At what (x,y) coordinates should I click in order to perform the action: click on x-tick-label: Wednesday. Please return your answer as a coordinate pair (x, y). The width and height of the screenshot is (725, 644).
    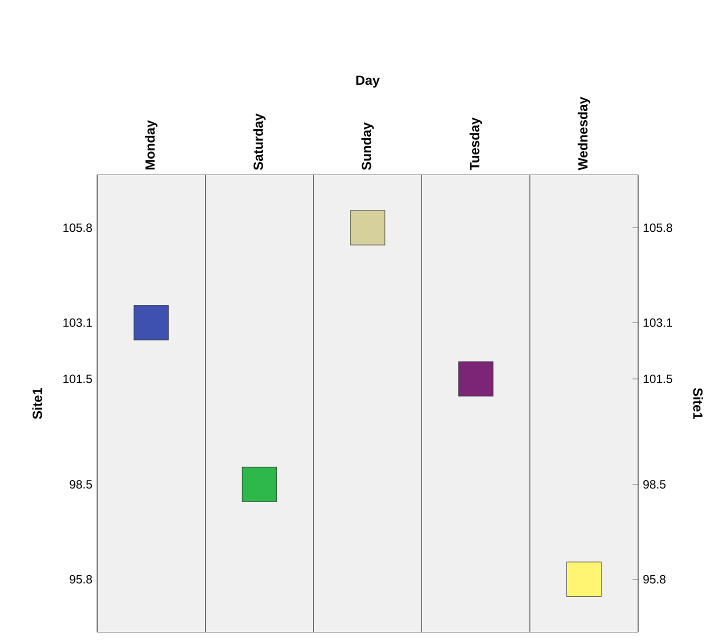
    Looking at the image, I should click on (584, 133).